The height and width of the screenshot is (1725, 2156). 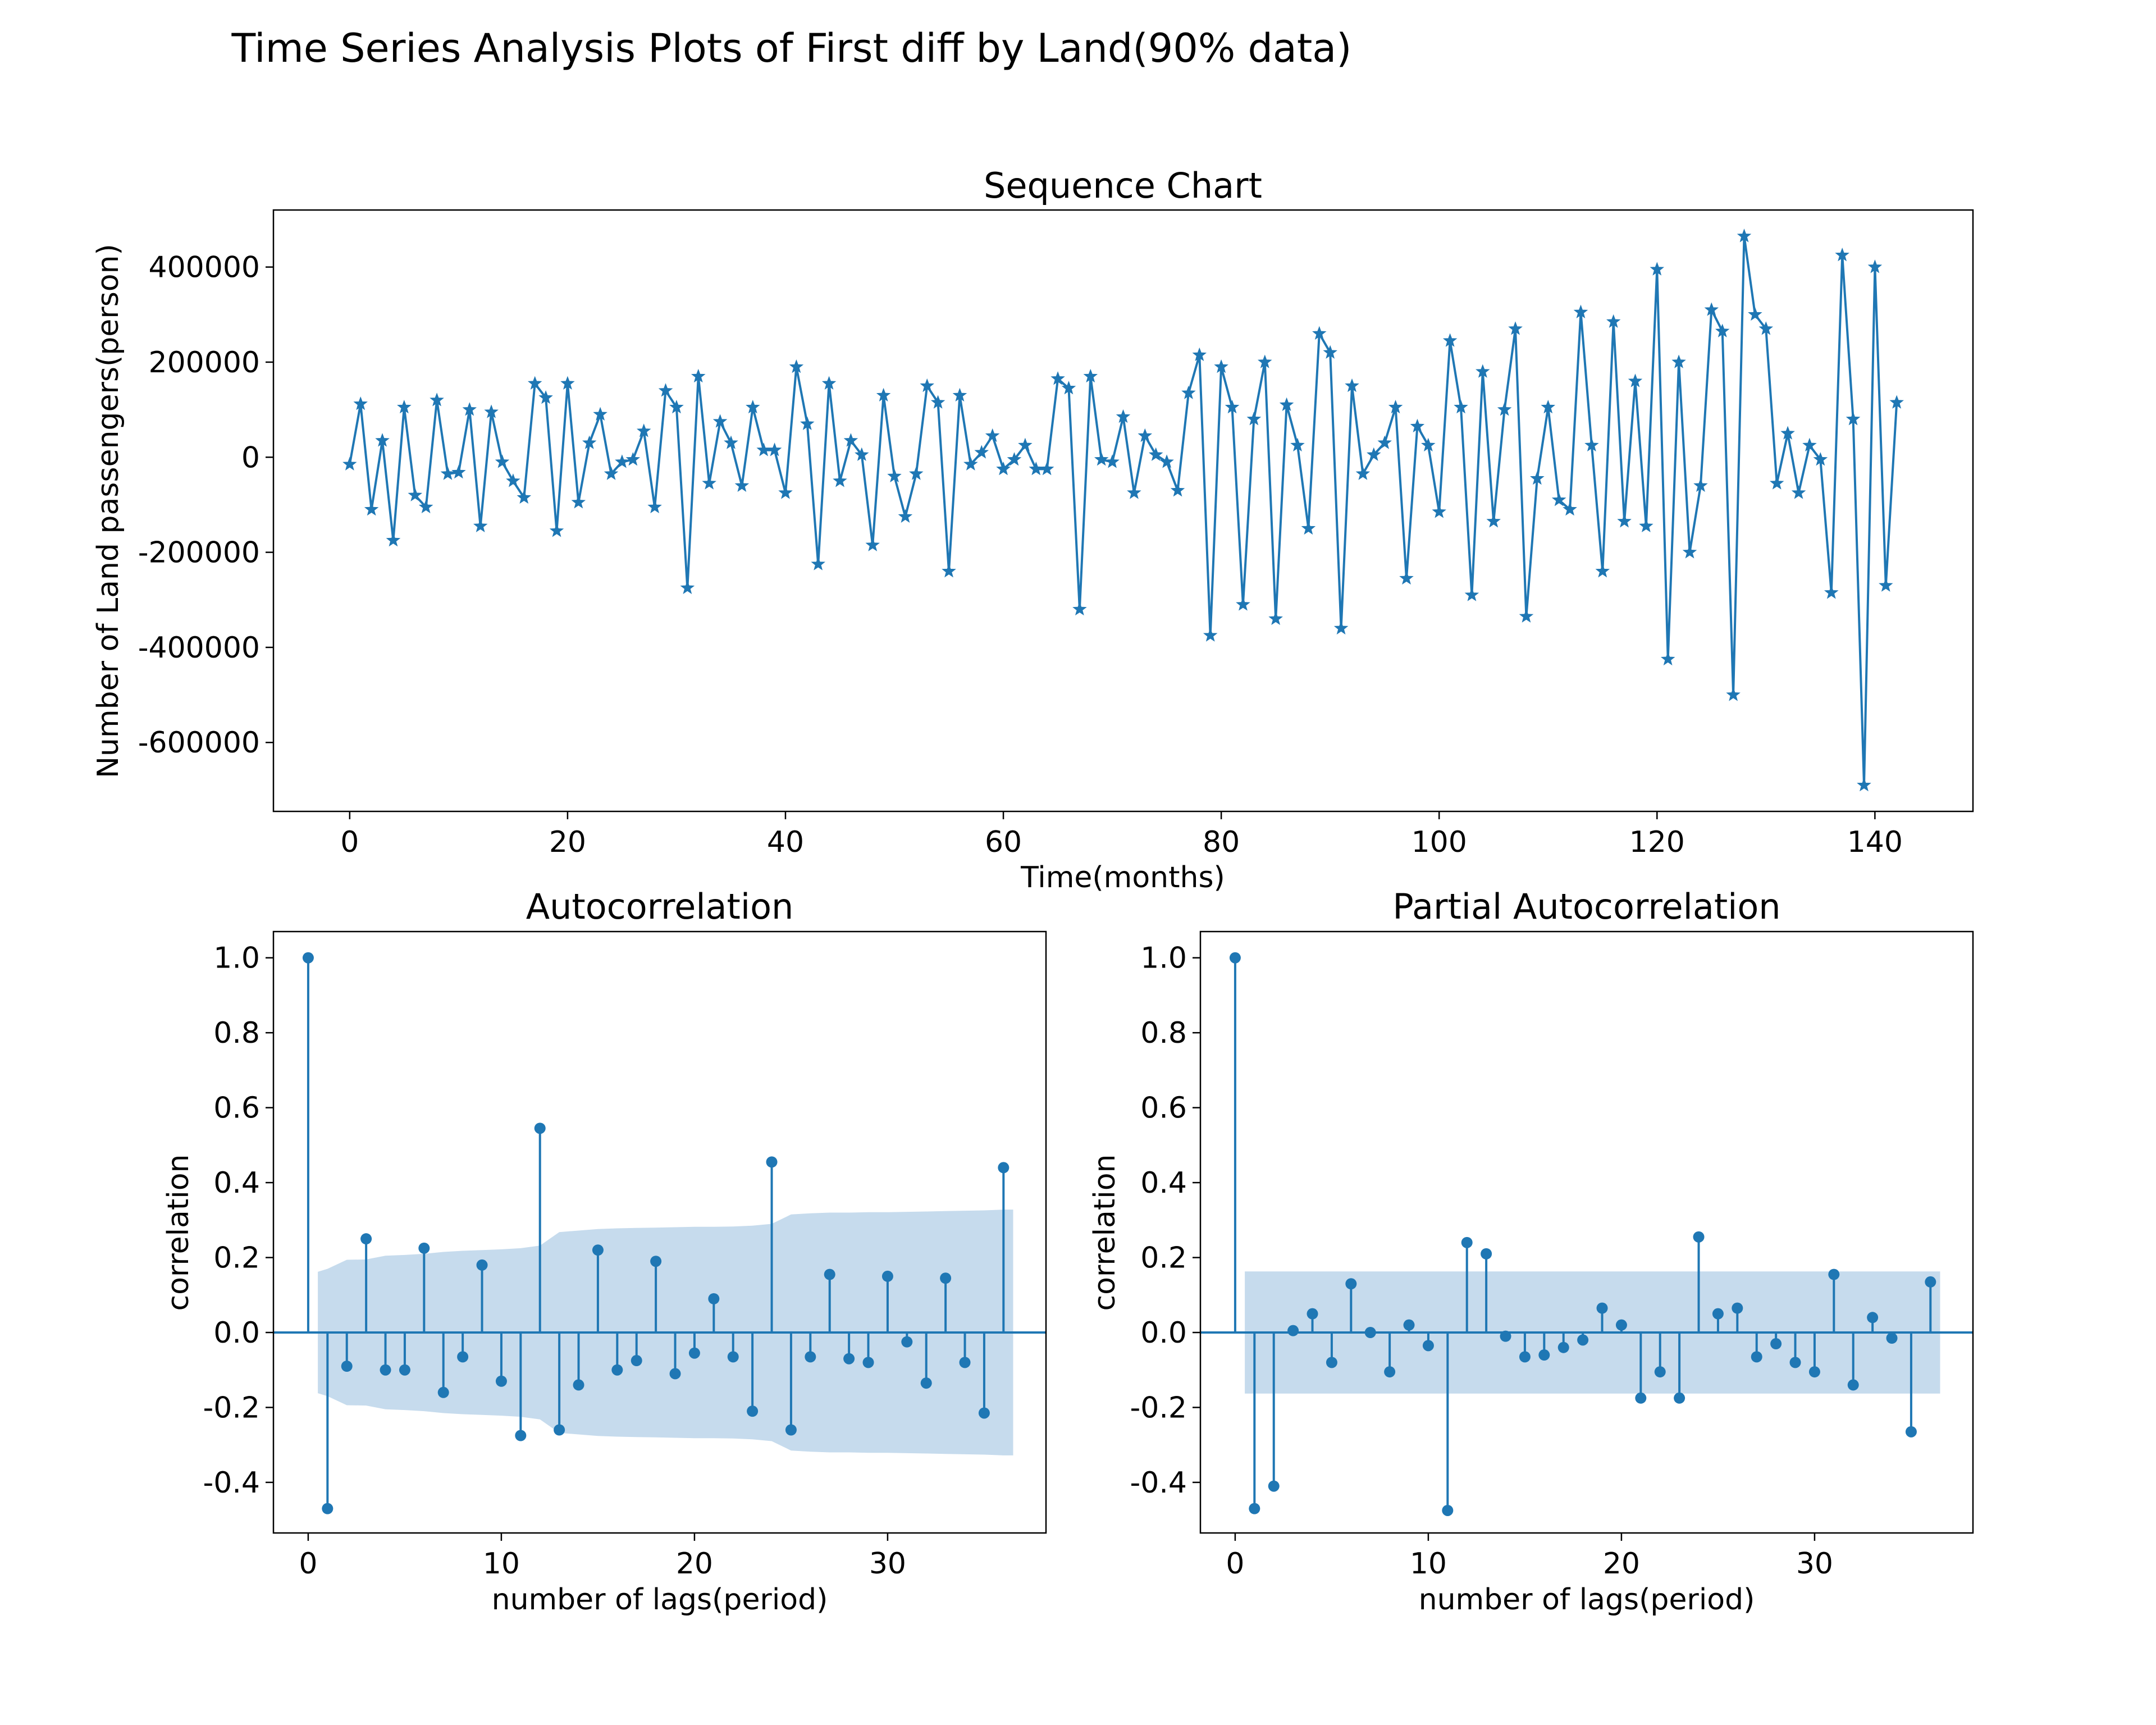 What do you see at coordinates (1123, 185) in the screenshot?
I see `sequence-chart-title: Sequence Chart` at bounding box center [1123, 185].